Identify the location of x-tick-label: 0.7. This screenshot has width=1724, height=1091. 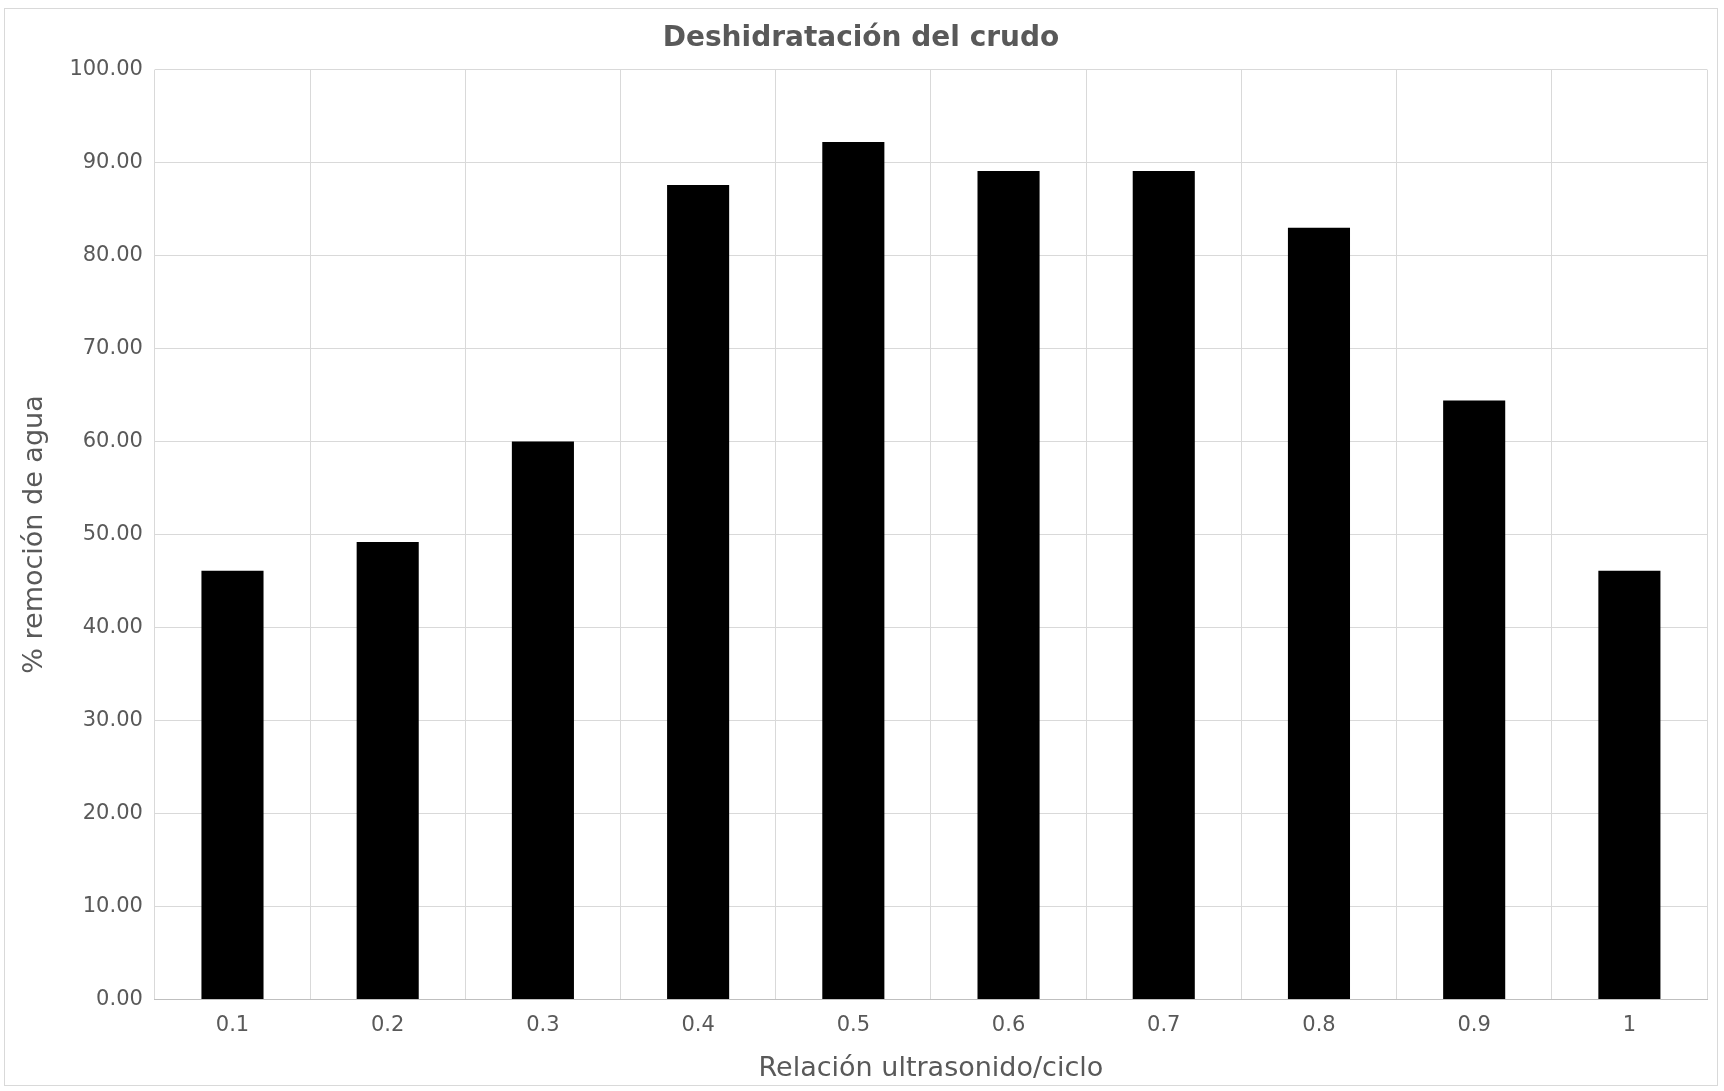
(1164, 1024).